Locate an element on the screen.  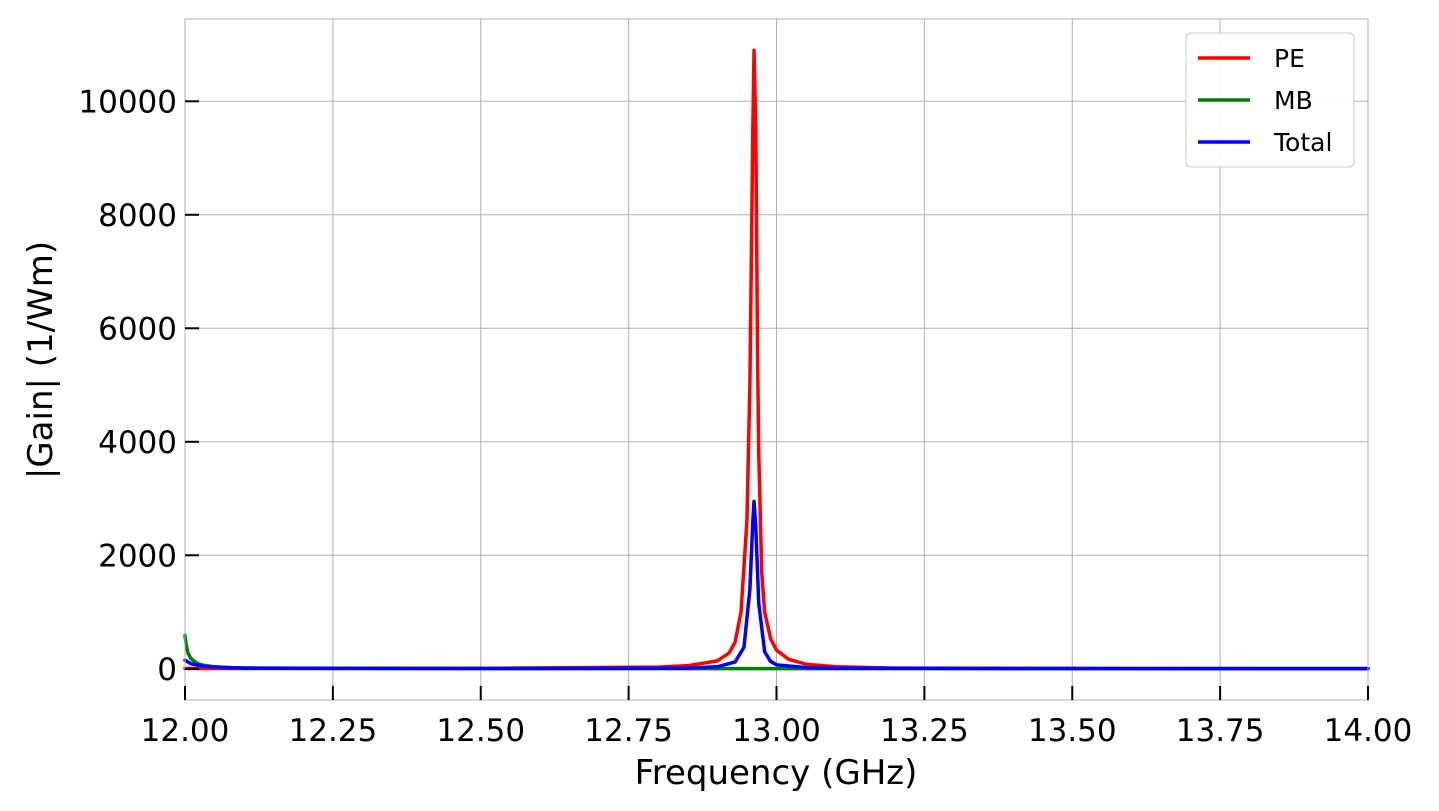
x-tick-label: 13.25 is located at coordinates (924, 731).